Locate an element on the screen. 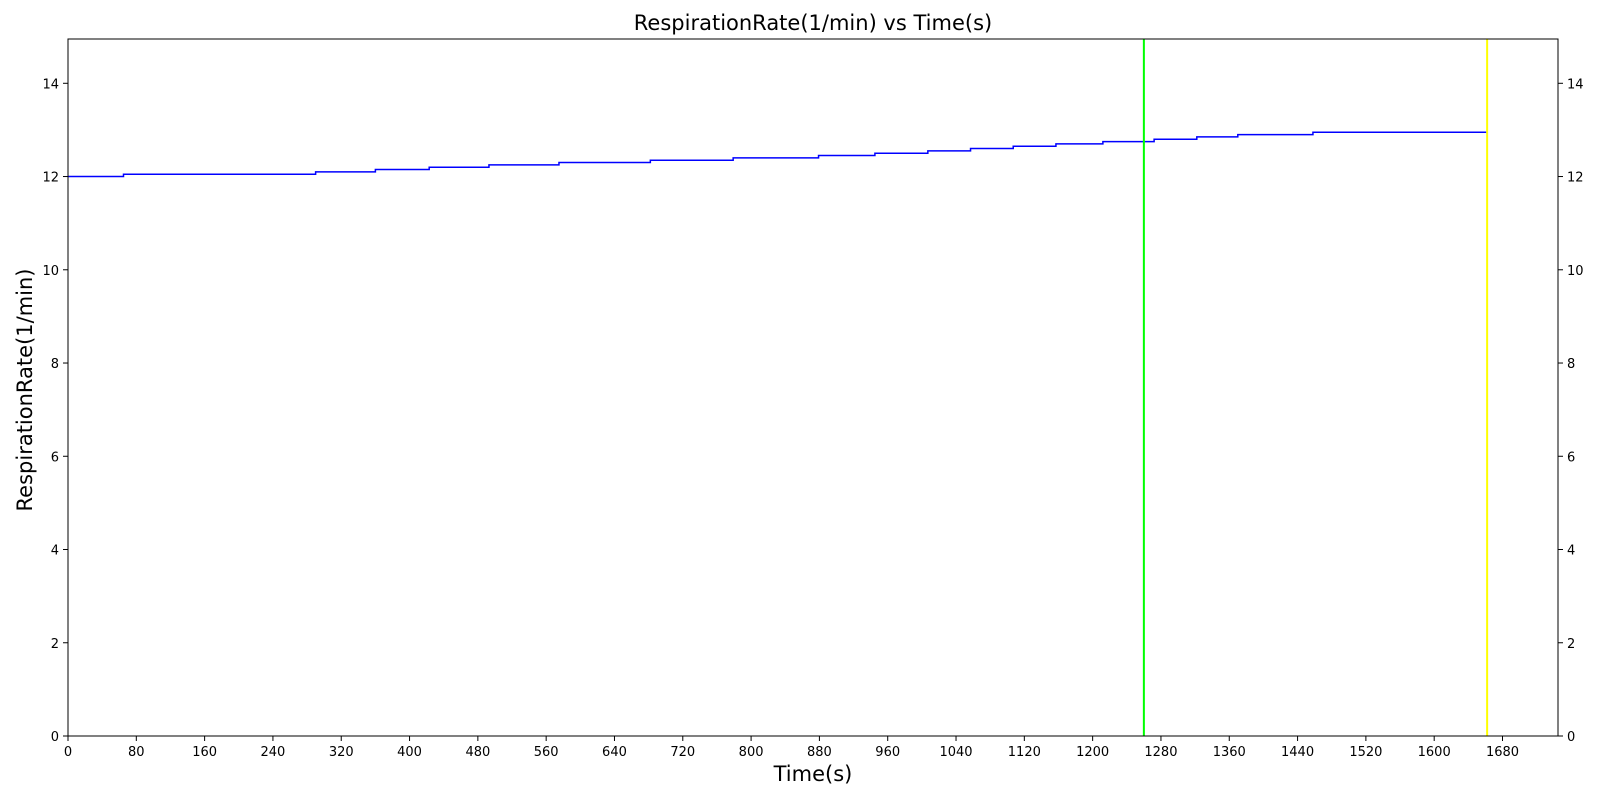 The height and width of the screenshot is (800, 1600). x-tick-label: 1200 is located at coordinates (1092, 752).